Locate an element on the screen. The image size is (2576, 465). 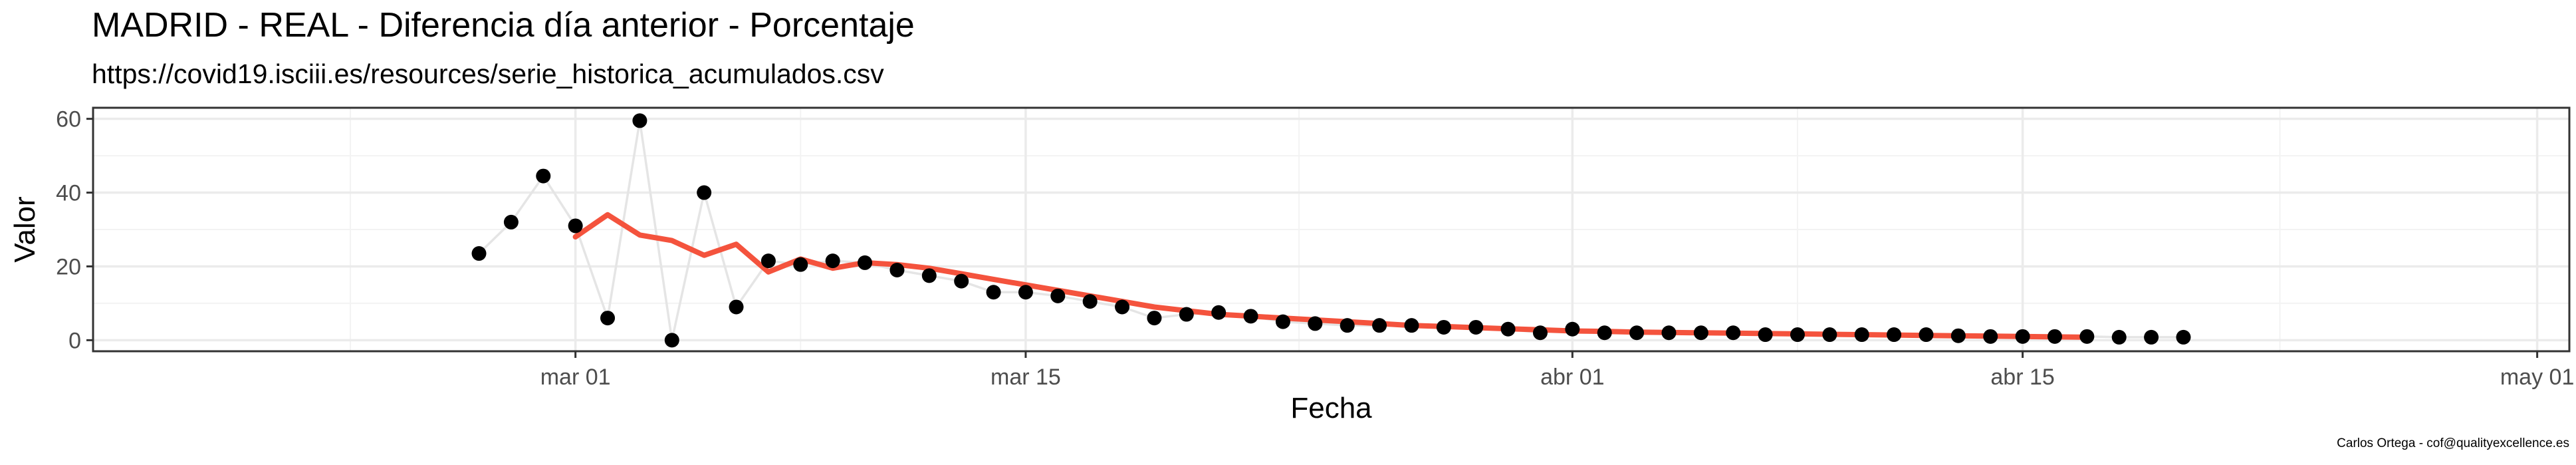
x-tick-label: abr 15 is located at coordinates (2022, 377).